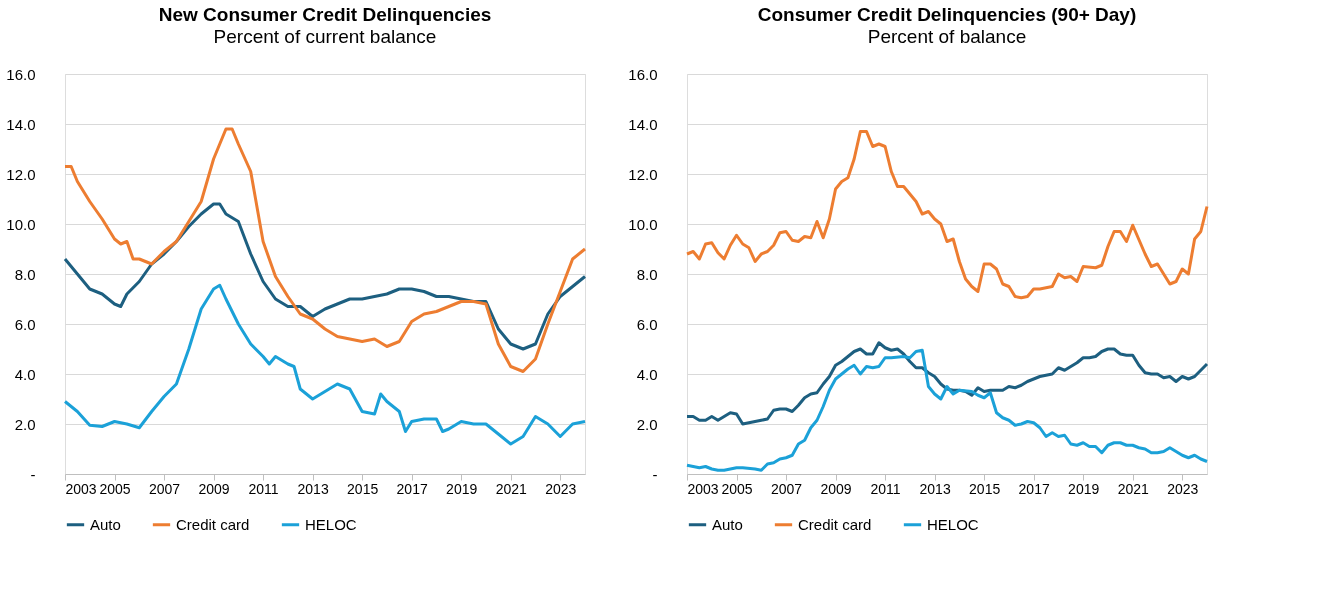  What do you see at coordinates (325, 36) in the screenshot?
I see `chart-subtitle: Percent of current balance` at bounding box center [325, 36].